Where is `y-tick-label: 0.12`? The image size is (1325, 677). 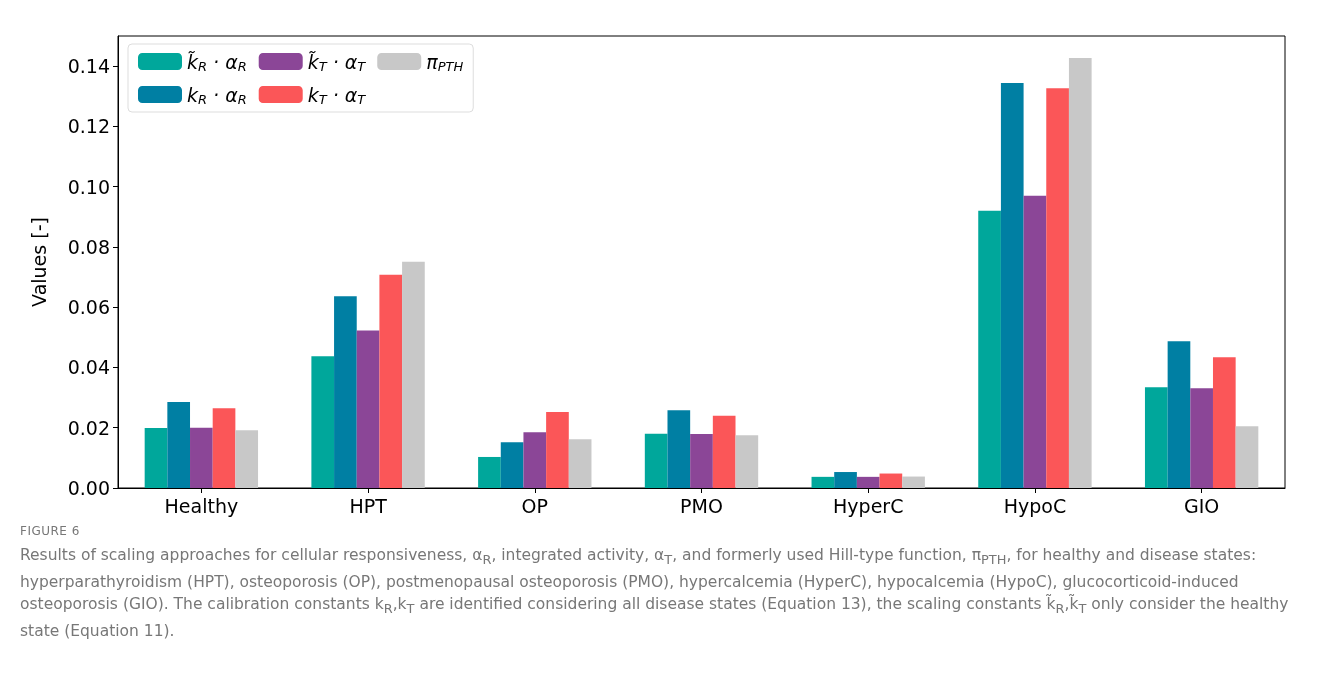
y-tick-label: 0.12 is located at coordinates (88, 126).